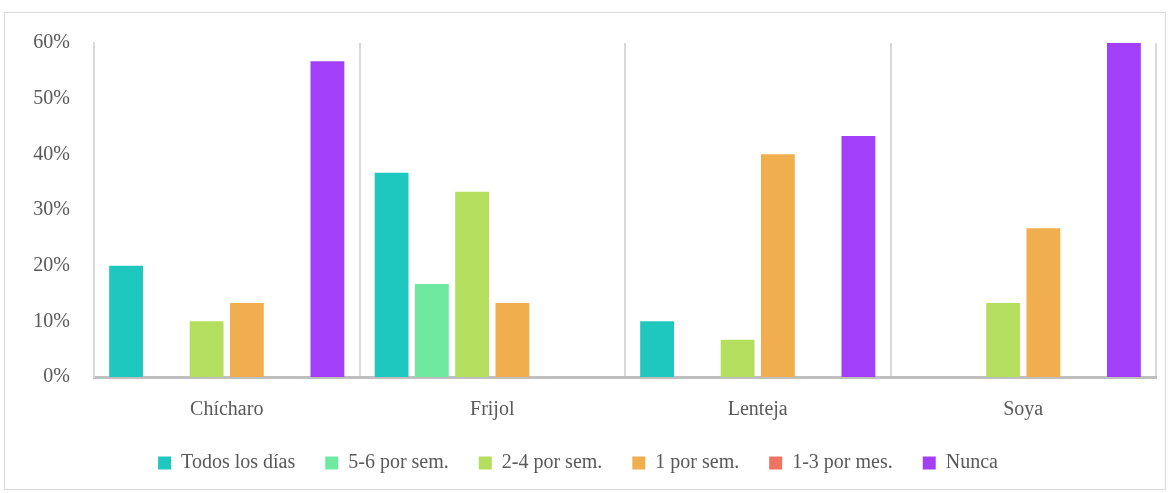  What do you see at coordinates (51, 152) in the screenshot?
I see `y-tick-label: 40%` at bounding box center [51, 152].